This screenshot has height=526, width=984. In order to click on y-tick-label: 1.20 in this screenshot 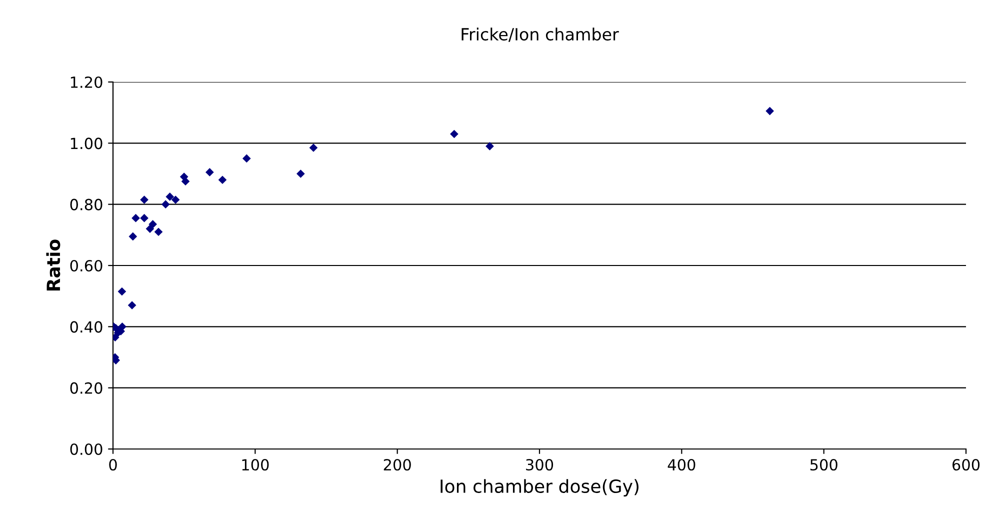, I will do `click(86, 82)`.